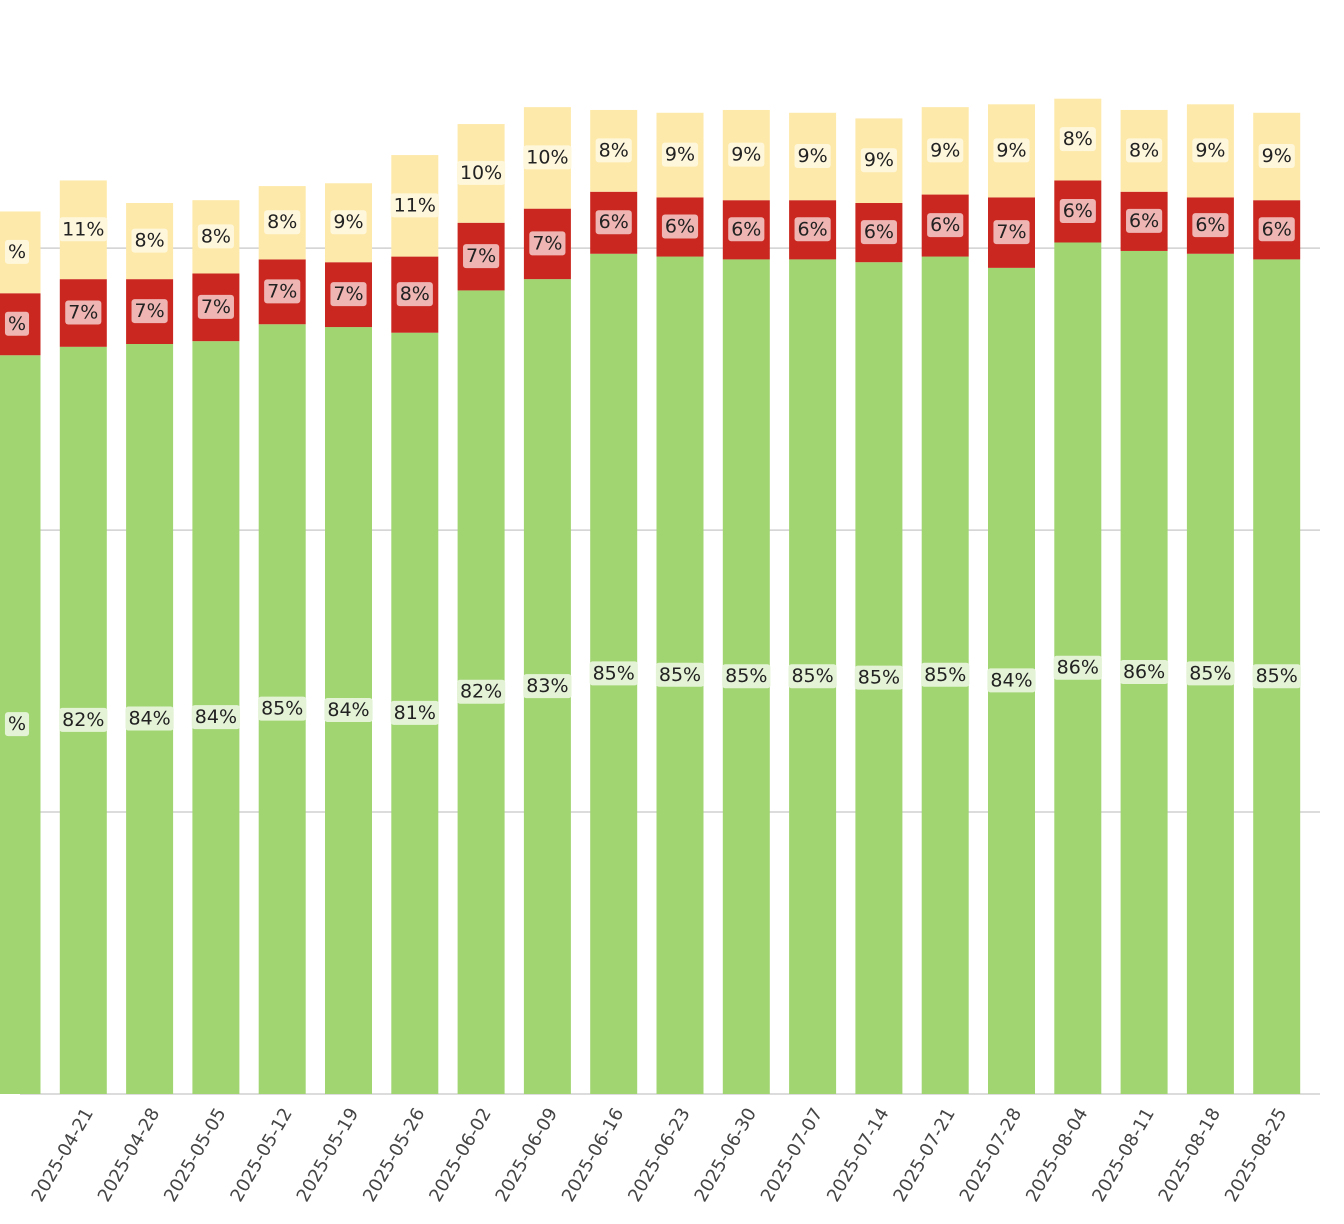 Image resolution: width=1344 pixels, height=1224 pixels. I want to click on x-tick-label: 2025-07-21, so click(924, 1155).